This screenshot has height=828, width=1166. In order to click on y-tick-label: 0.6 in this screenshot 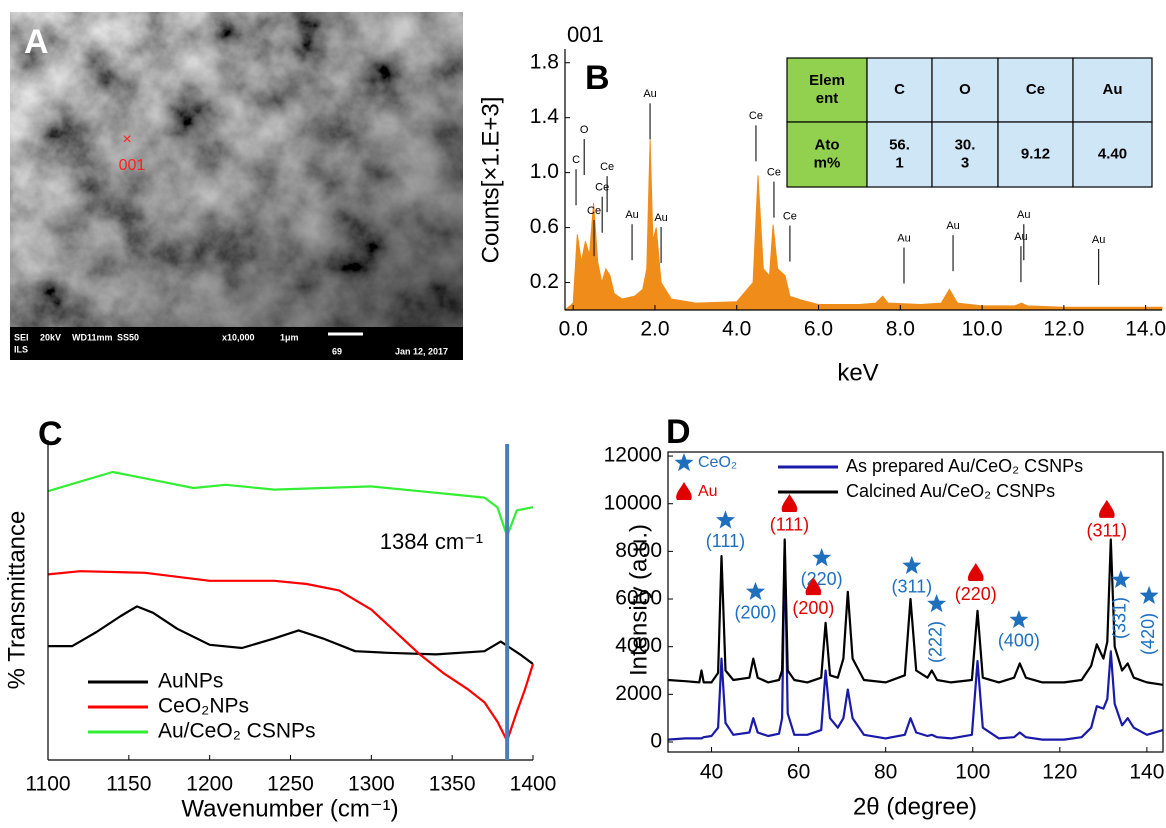, I will do `click(544, 226)`.